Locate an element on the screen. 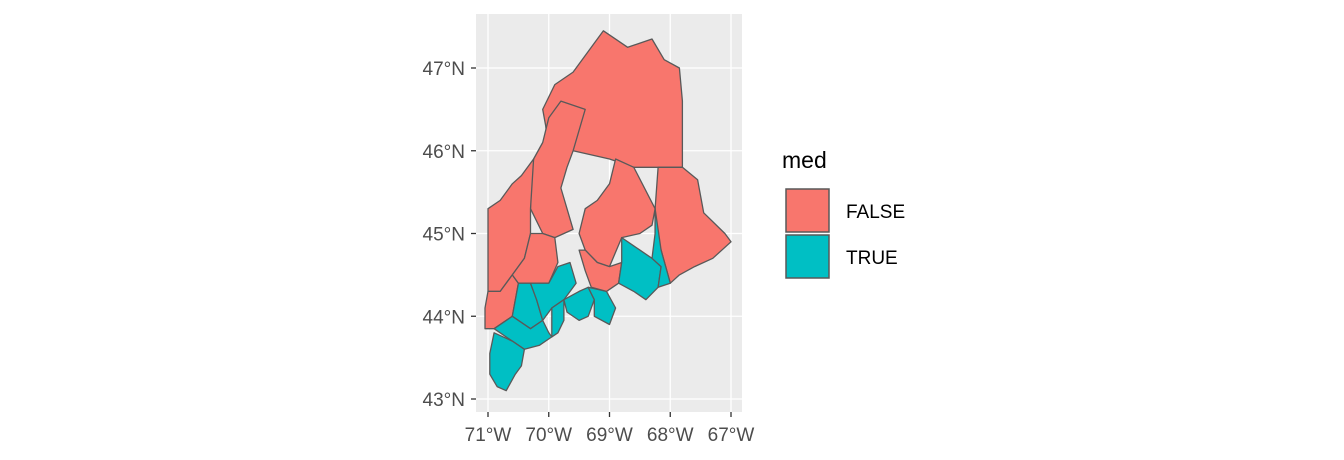 The width and height of the screenshot is (1344, 460). county-regions is located at coordinates (608, 211).